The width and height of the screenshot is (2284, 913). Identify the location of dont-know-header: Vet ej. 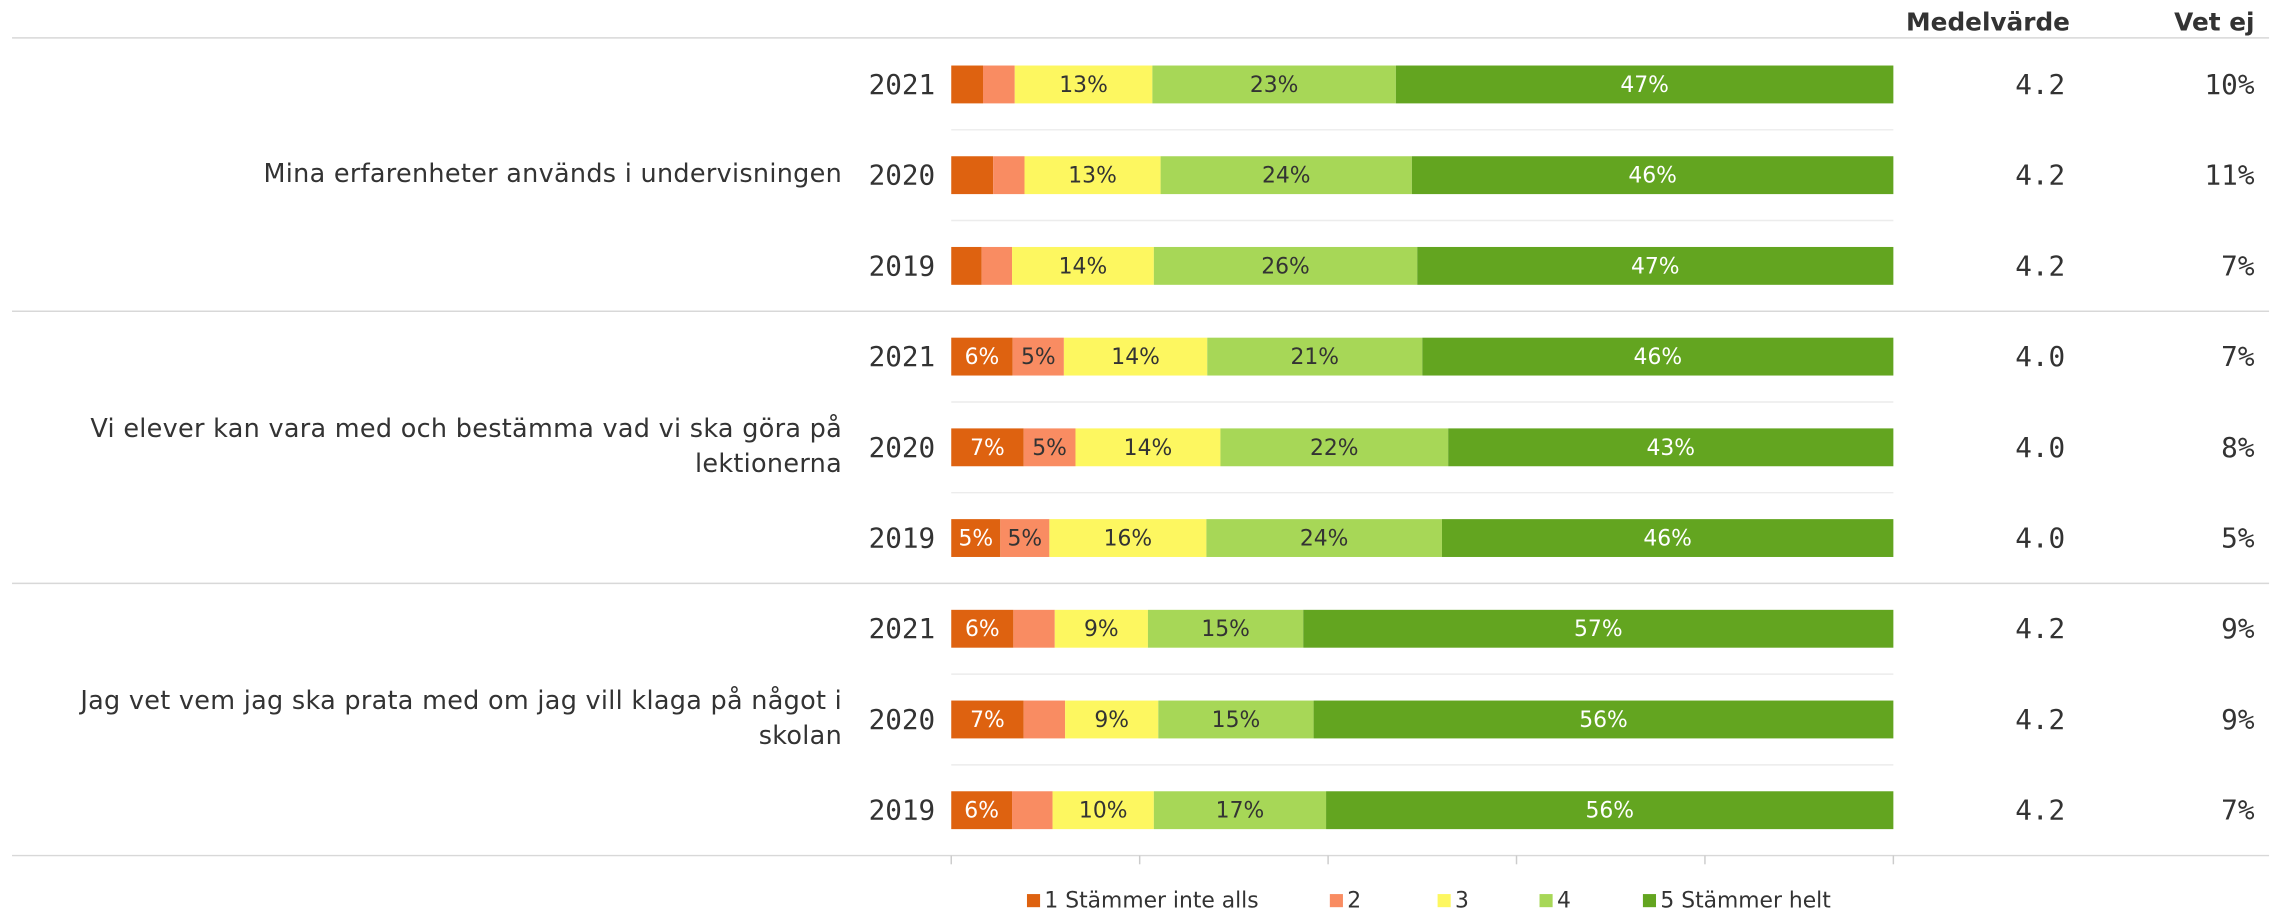
(2214, 21).